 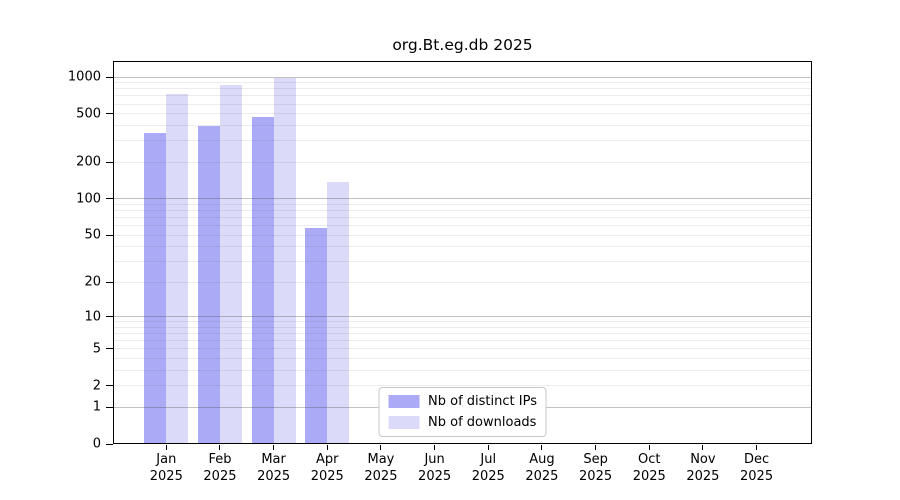 What do you see at coordinates (177, 269) in the screenshot?
I see `bar-downloads-jan` at bounding box center [177, 269].